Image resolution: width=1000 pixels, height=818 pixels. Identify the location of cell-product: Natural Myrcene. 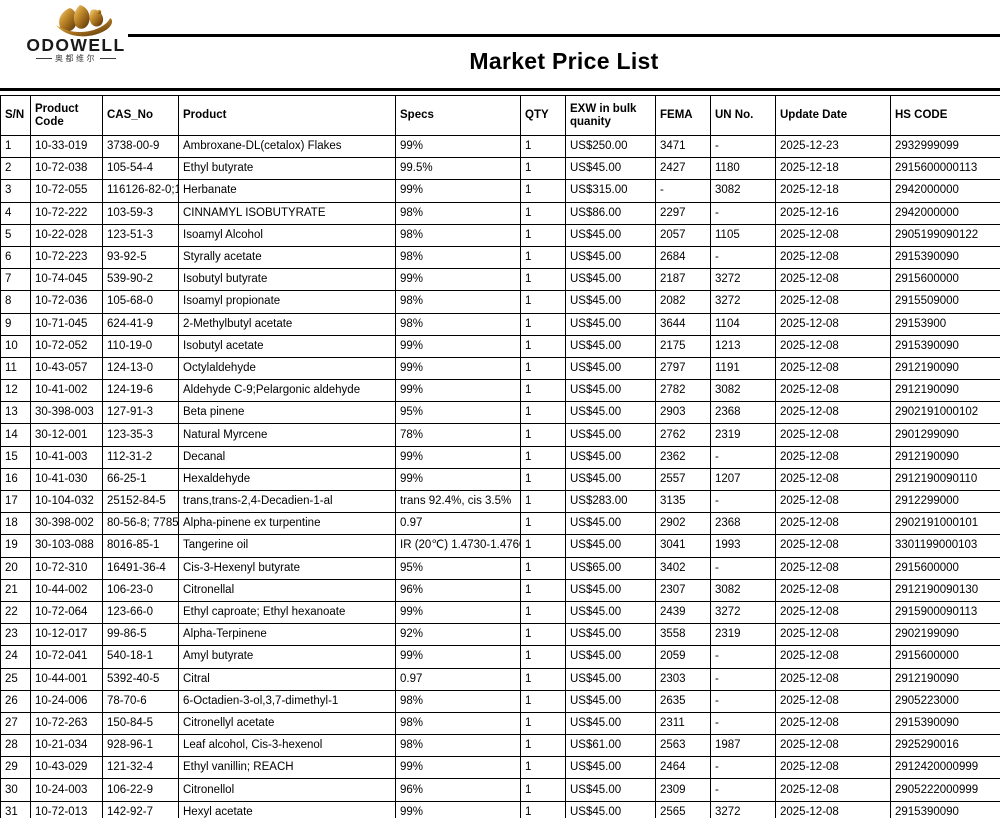
(287, 435).